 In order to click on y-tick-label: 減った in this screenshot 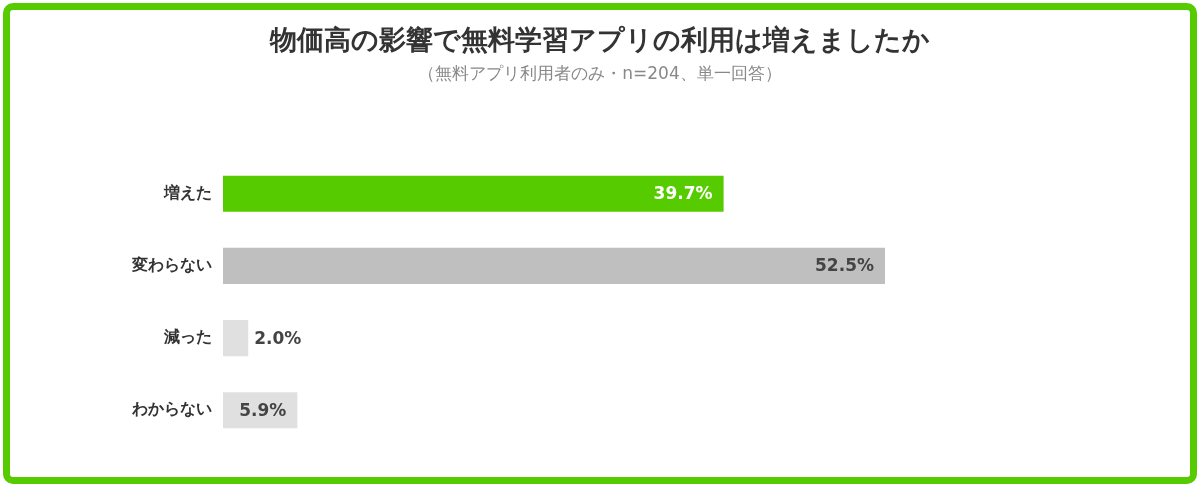, I will do `click(187, 337)`.